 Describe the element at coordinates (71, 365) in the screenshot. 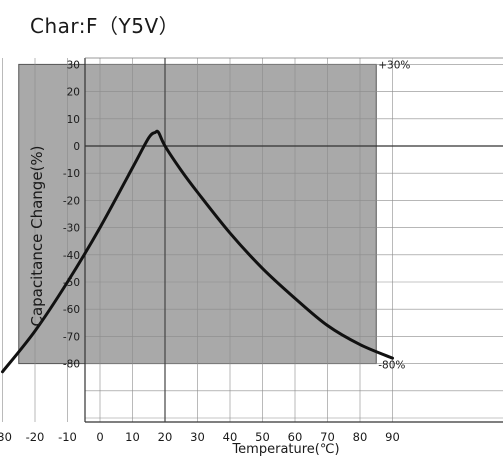

I see `y-tick-label: -80` at that location.